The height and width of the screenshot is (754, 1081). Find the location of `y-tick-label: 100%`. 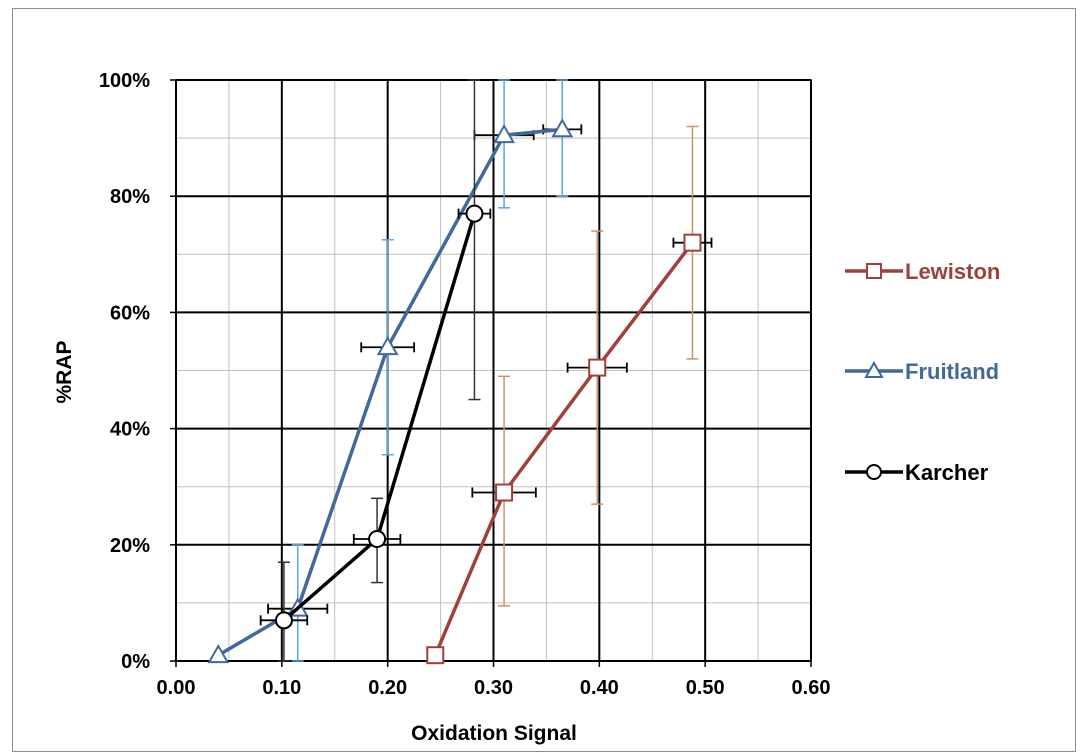

y-tick-label: 100% is located at coordinates (124, 81).